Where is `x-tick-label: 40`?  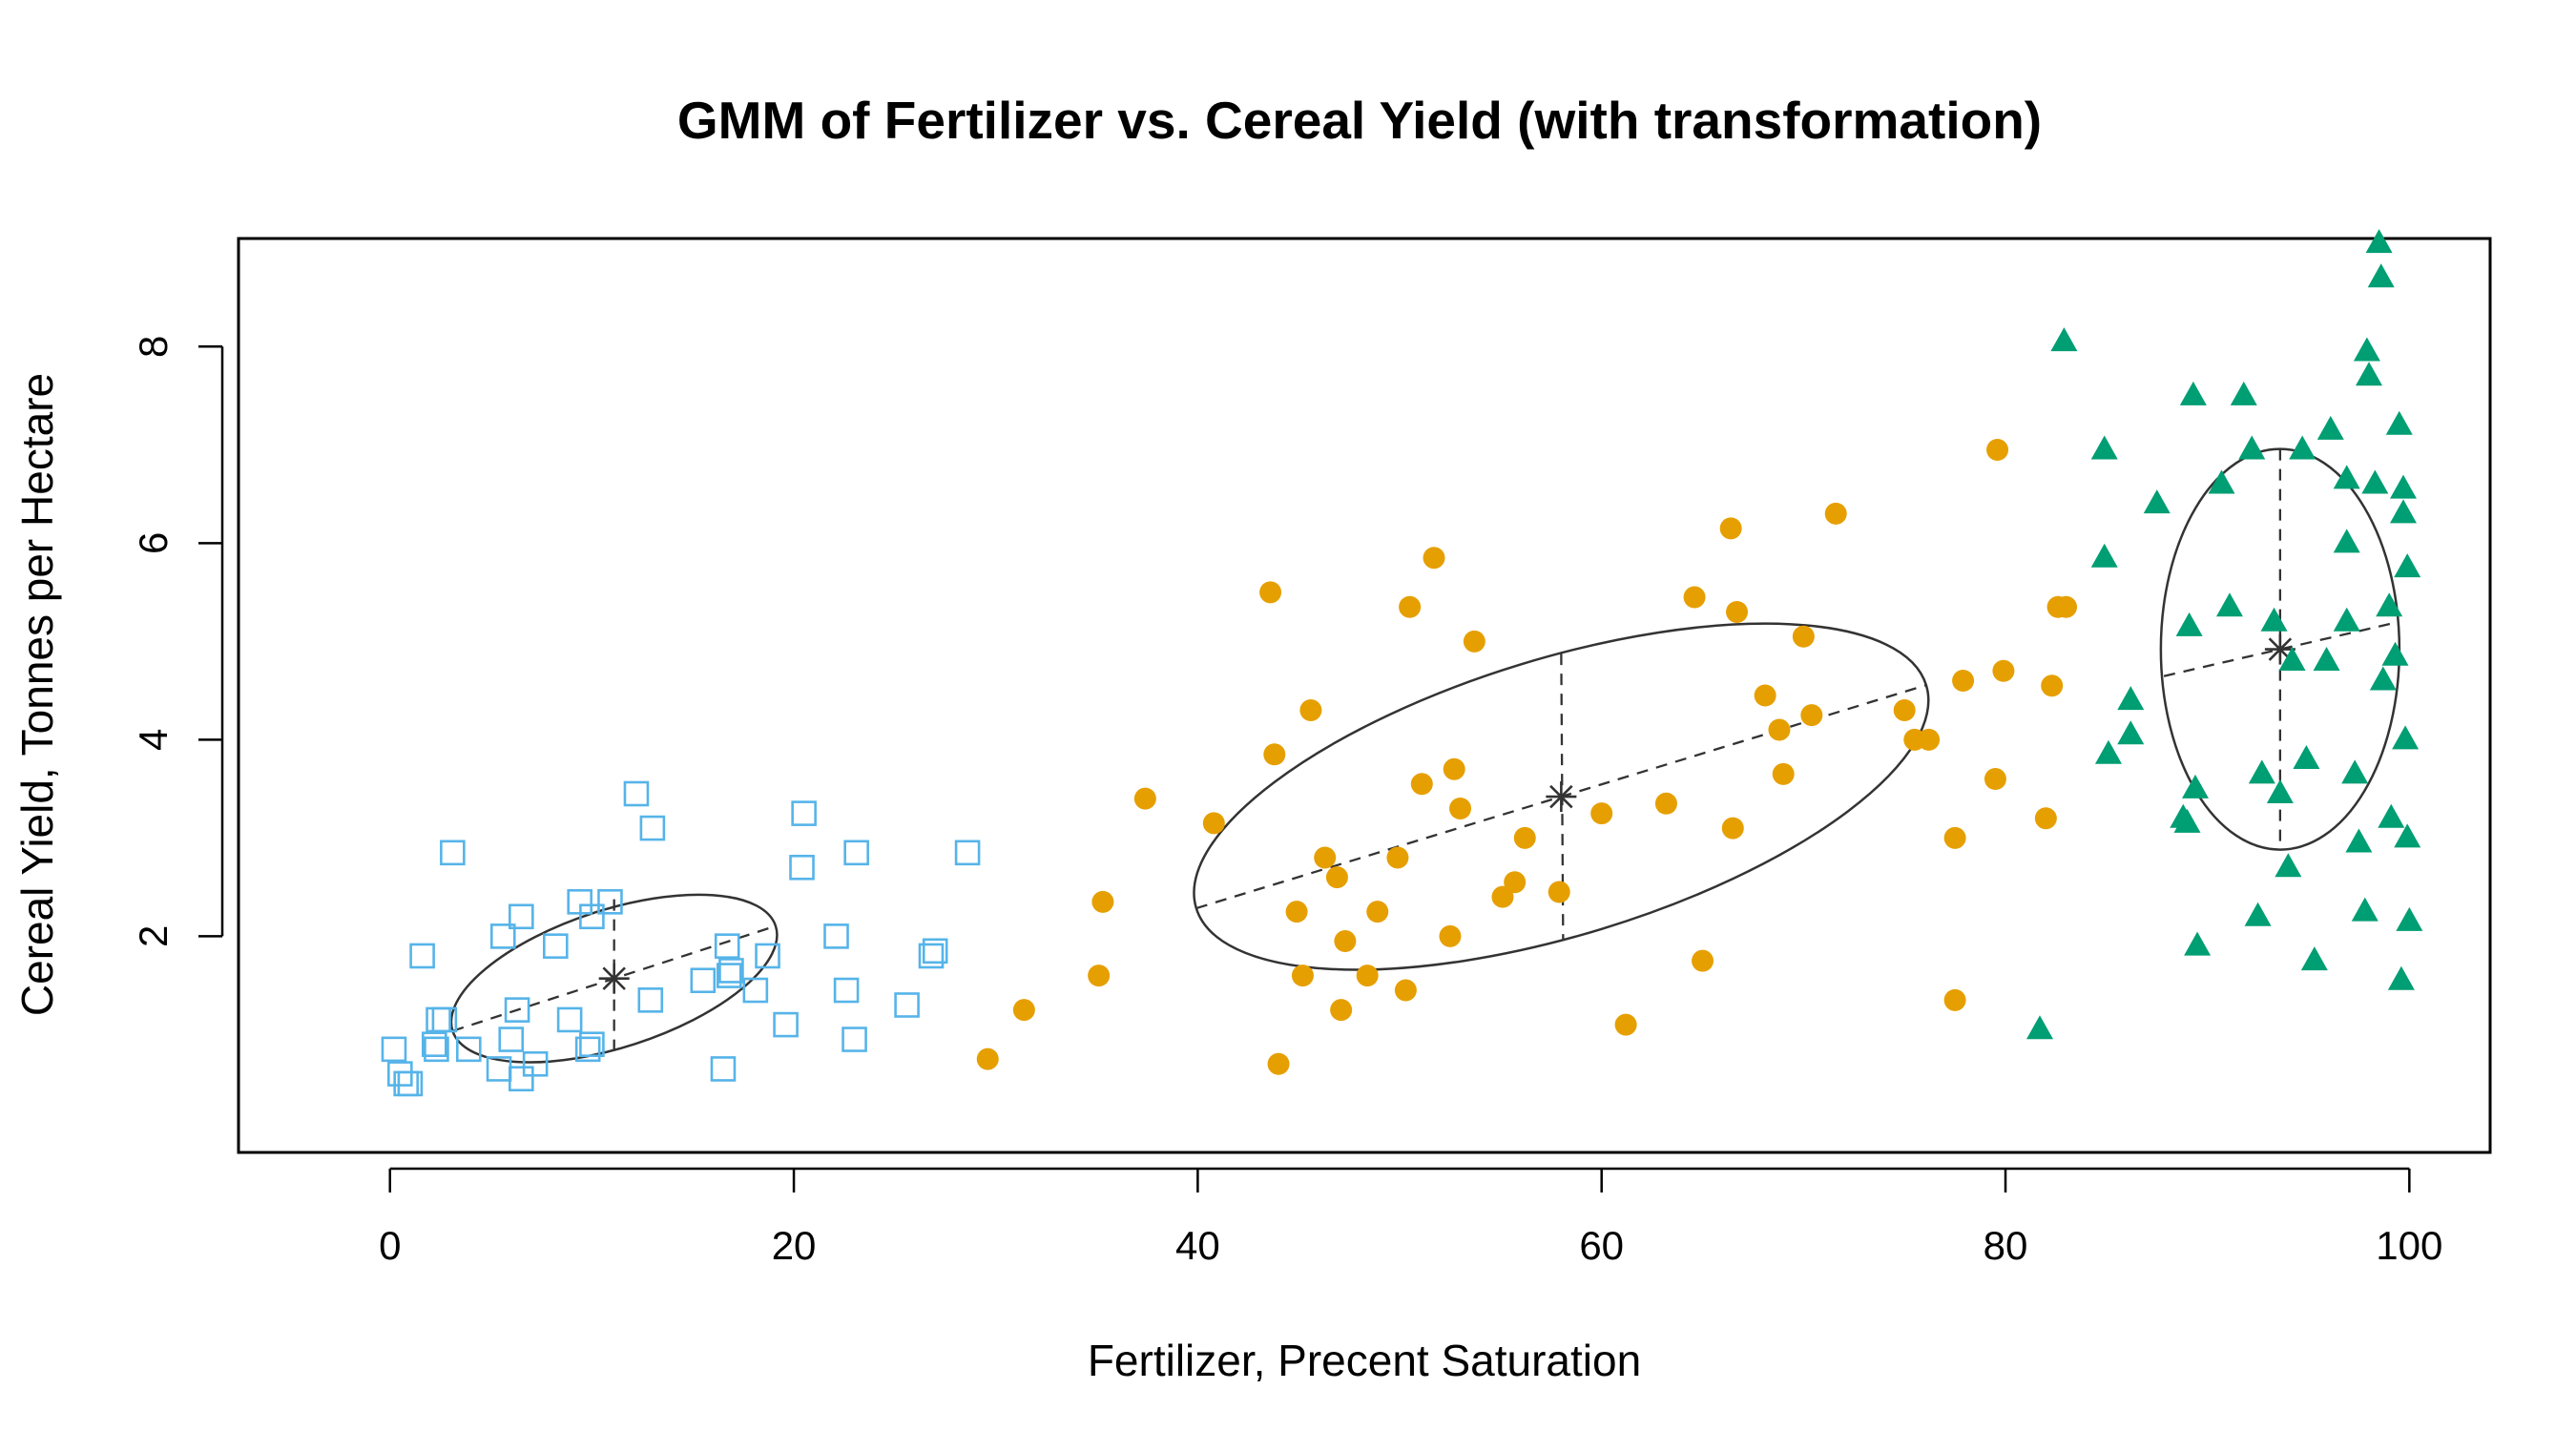
x-tick-label: 40 is located at coordinates (1197, 1245).